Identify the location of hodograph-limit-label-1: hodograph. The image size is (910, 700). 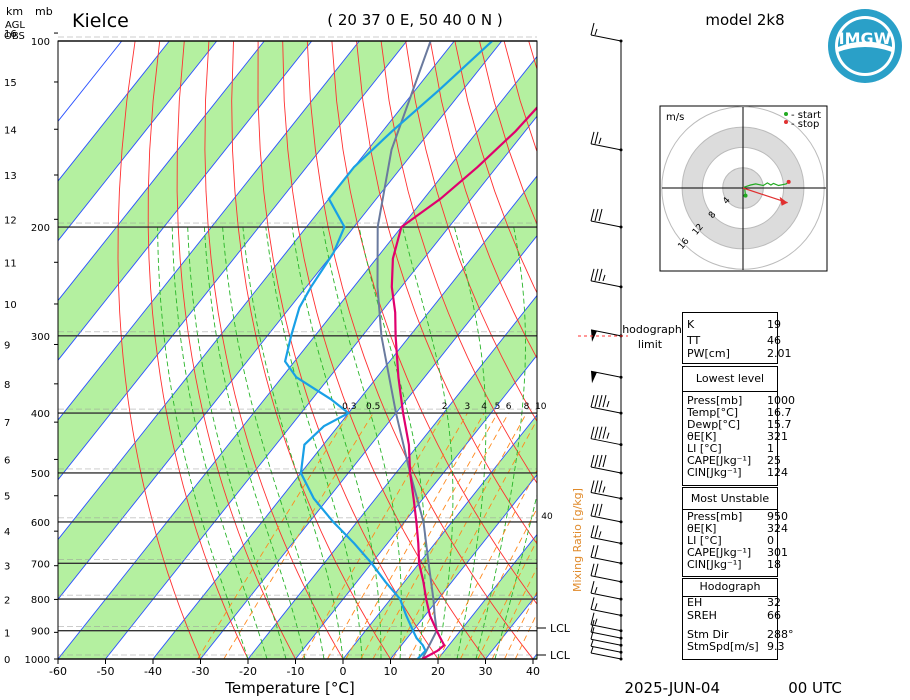
(652, 329).